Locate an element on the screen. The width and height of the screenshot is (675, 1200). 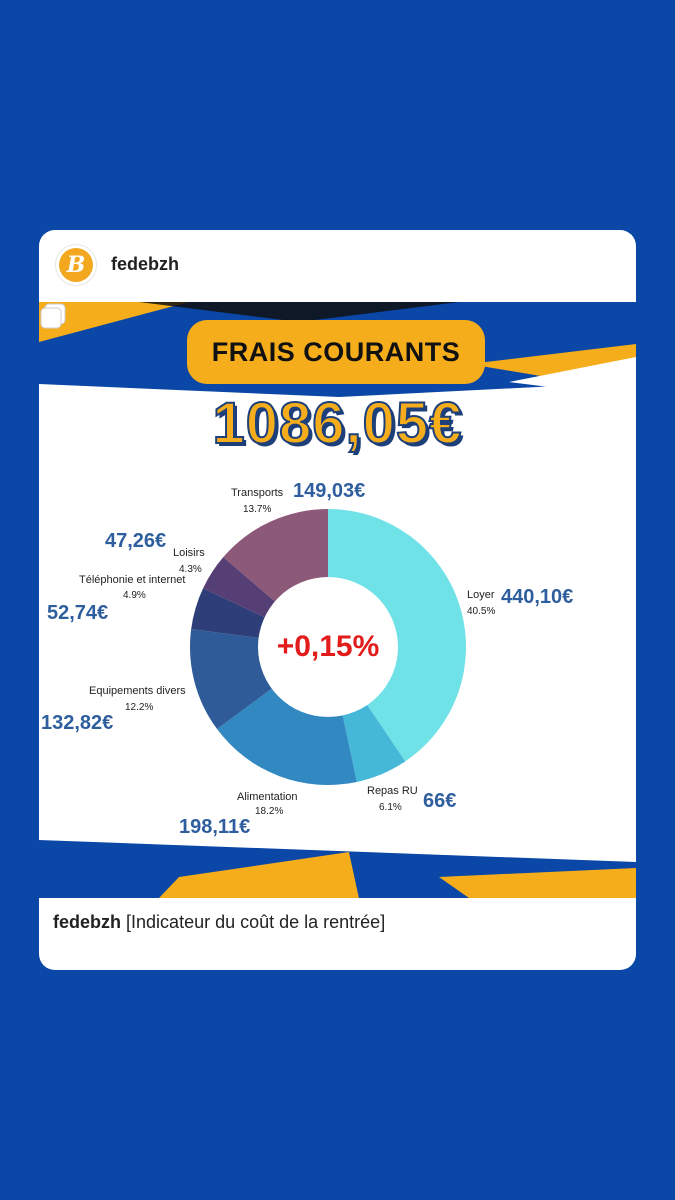
slice-percent-repas: 6.1% is located at coordinates (390, 807).